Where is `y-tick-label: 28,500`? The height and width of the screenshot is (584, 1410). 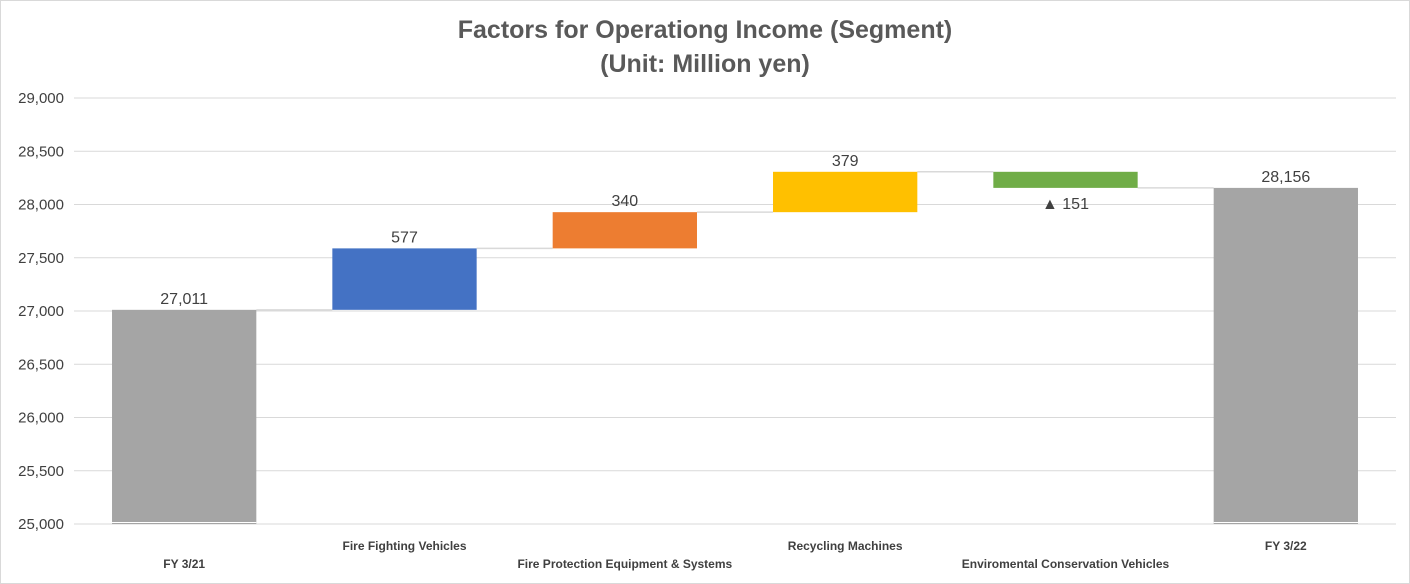
y-tick-label: 28,500 is located at coordinates (41, 151).